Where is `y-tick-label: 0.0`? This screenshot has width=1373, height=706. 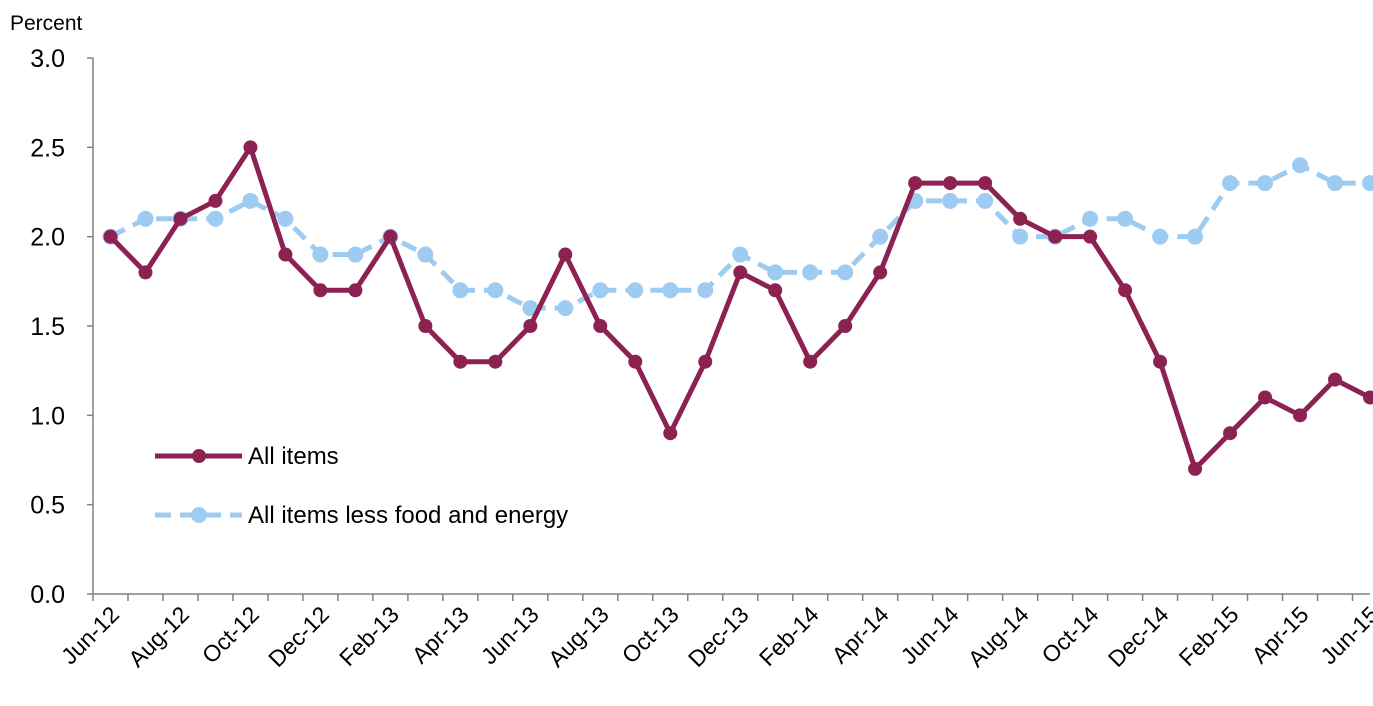 y-tick-label: 0.0 is located at coordinates (47, 595).